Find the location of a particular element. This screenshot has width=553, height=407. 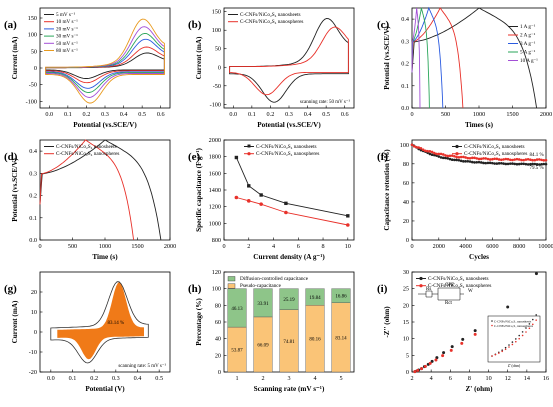

legend-label: 20 mV s⁻¹ is located at coordinates (67, 29).